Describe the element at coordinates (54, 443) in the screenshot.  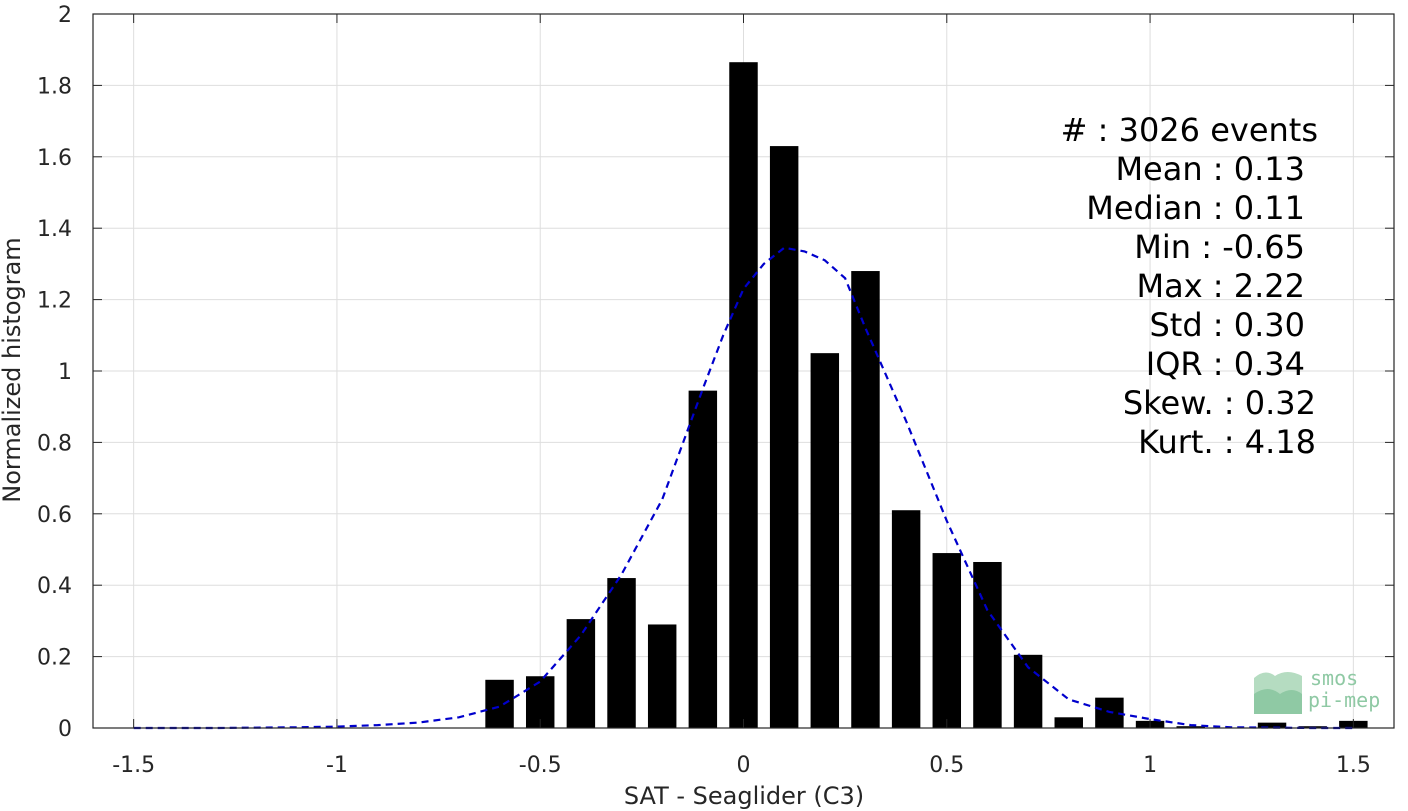
I see `y-tick-label: 0.8` at that location.